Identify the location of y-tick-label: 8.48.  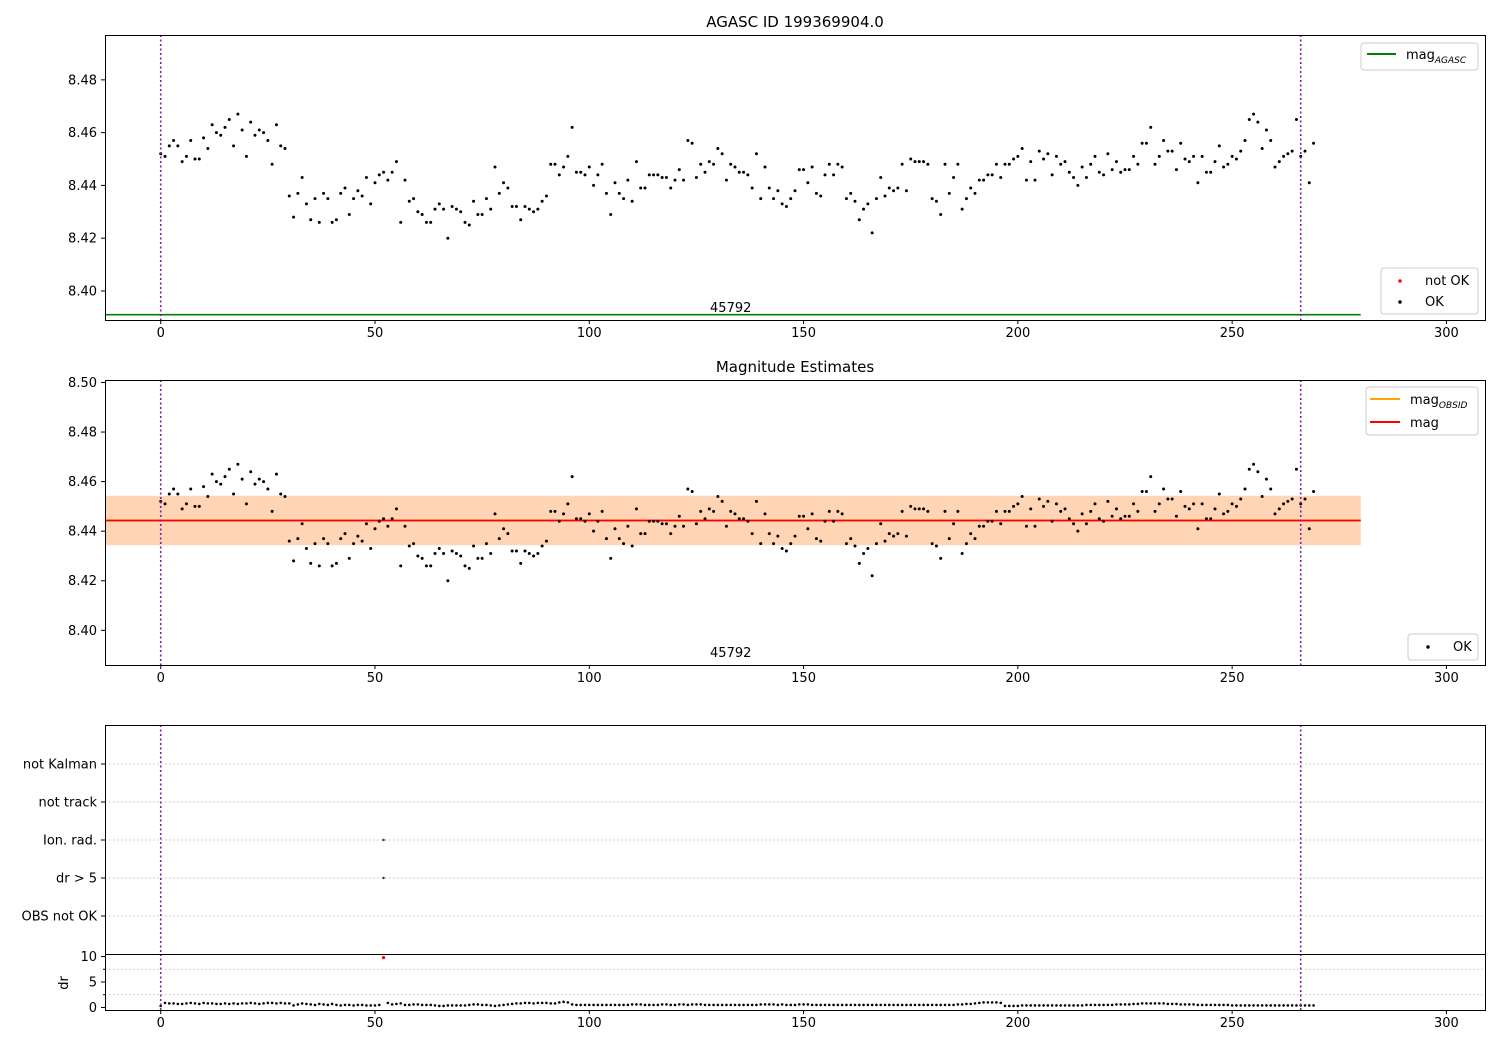
(82, 433).